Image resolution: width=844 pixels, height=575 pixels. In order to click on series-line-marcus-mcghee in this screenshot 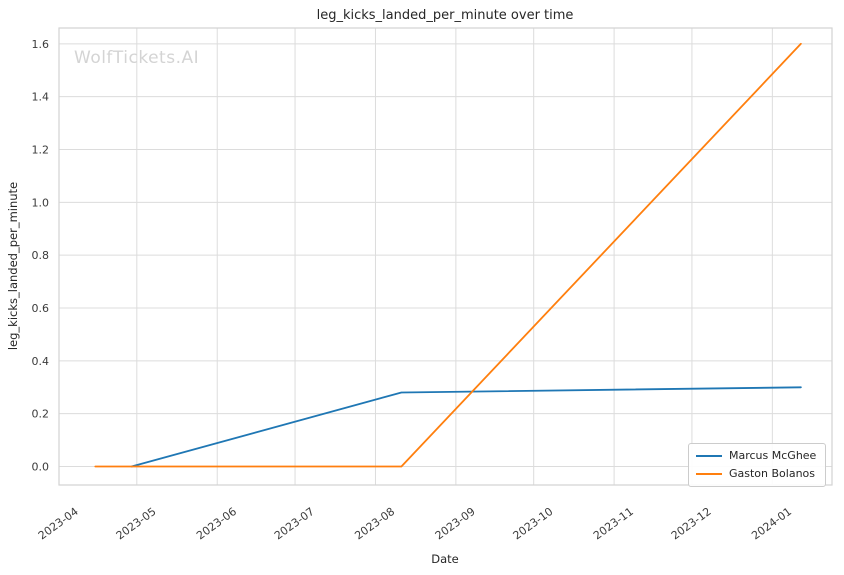, I will do `click(466, 427)`.